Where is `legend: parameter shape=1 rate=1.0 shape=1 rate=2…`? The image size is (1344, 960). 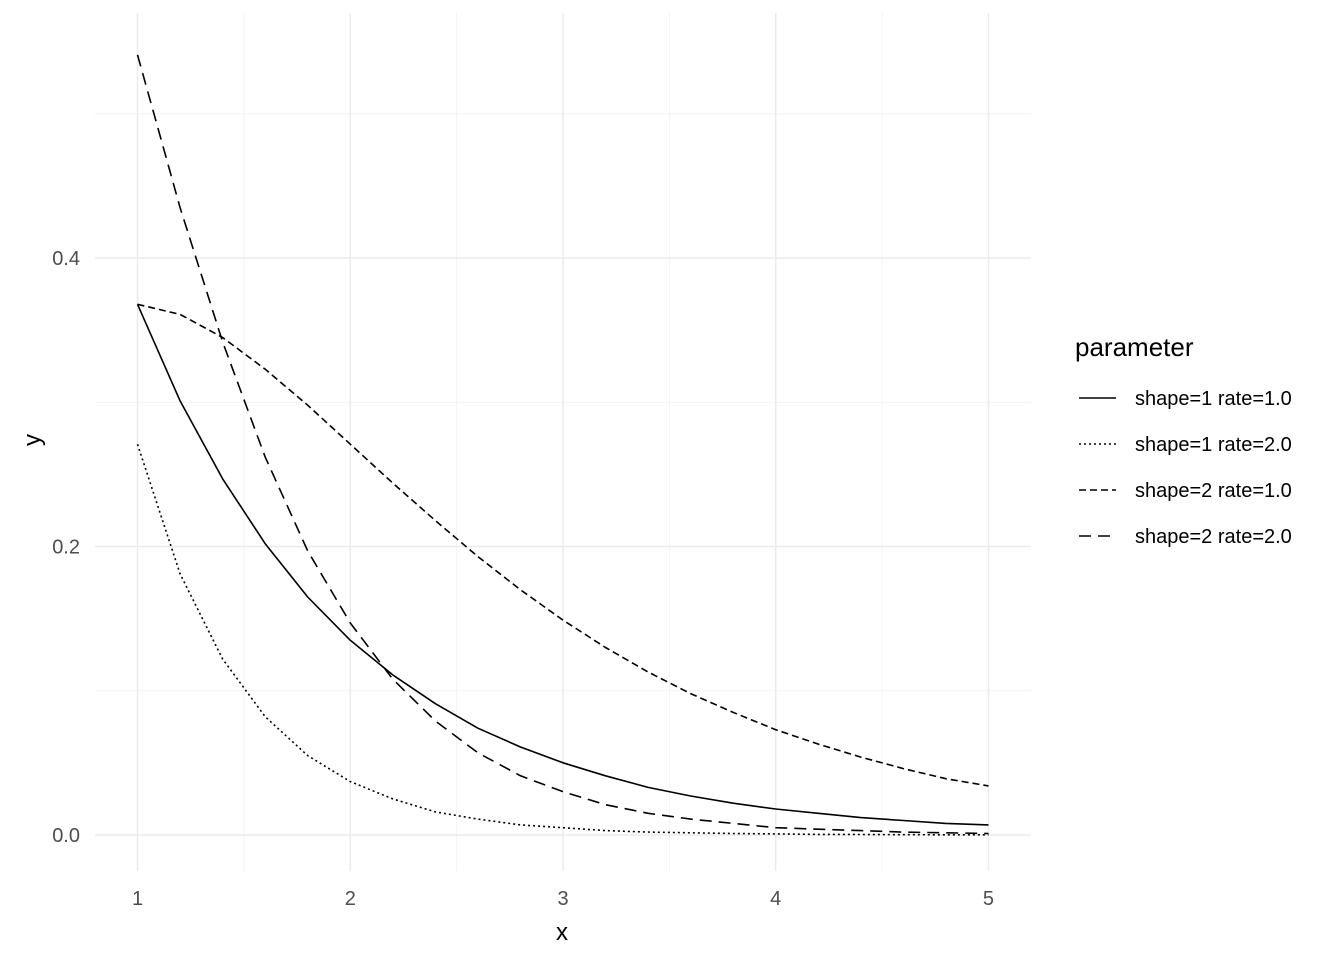 legend: parameter shape=1 rate=1.0 shape=1 rate=2… is located at coordinates (1183, 440).